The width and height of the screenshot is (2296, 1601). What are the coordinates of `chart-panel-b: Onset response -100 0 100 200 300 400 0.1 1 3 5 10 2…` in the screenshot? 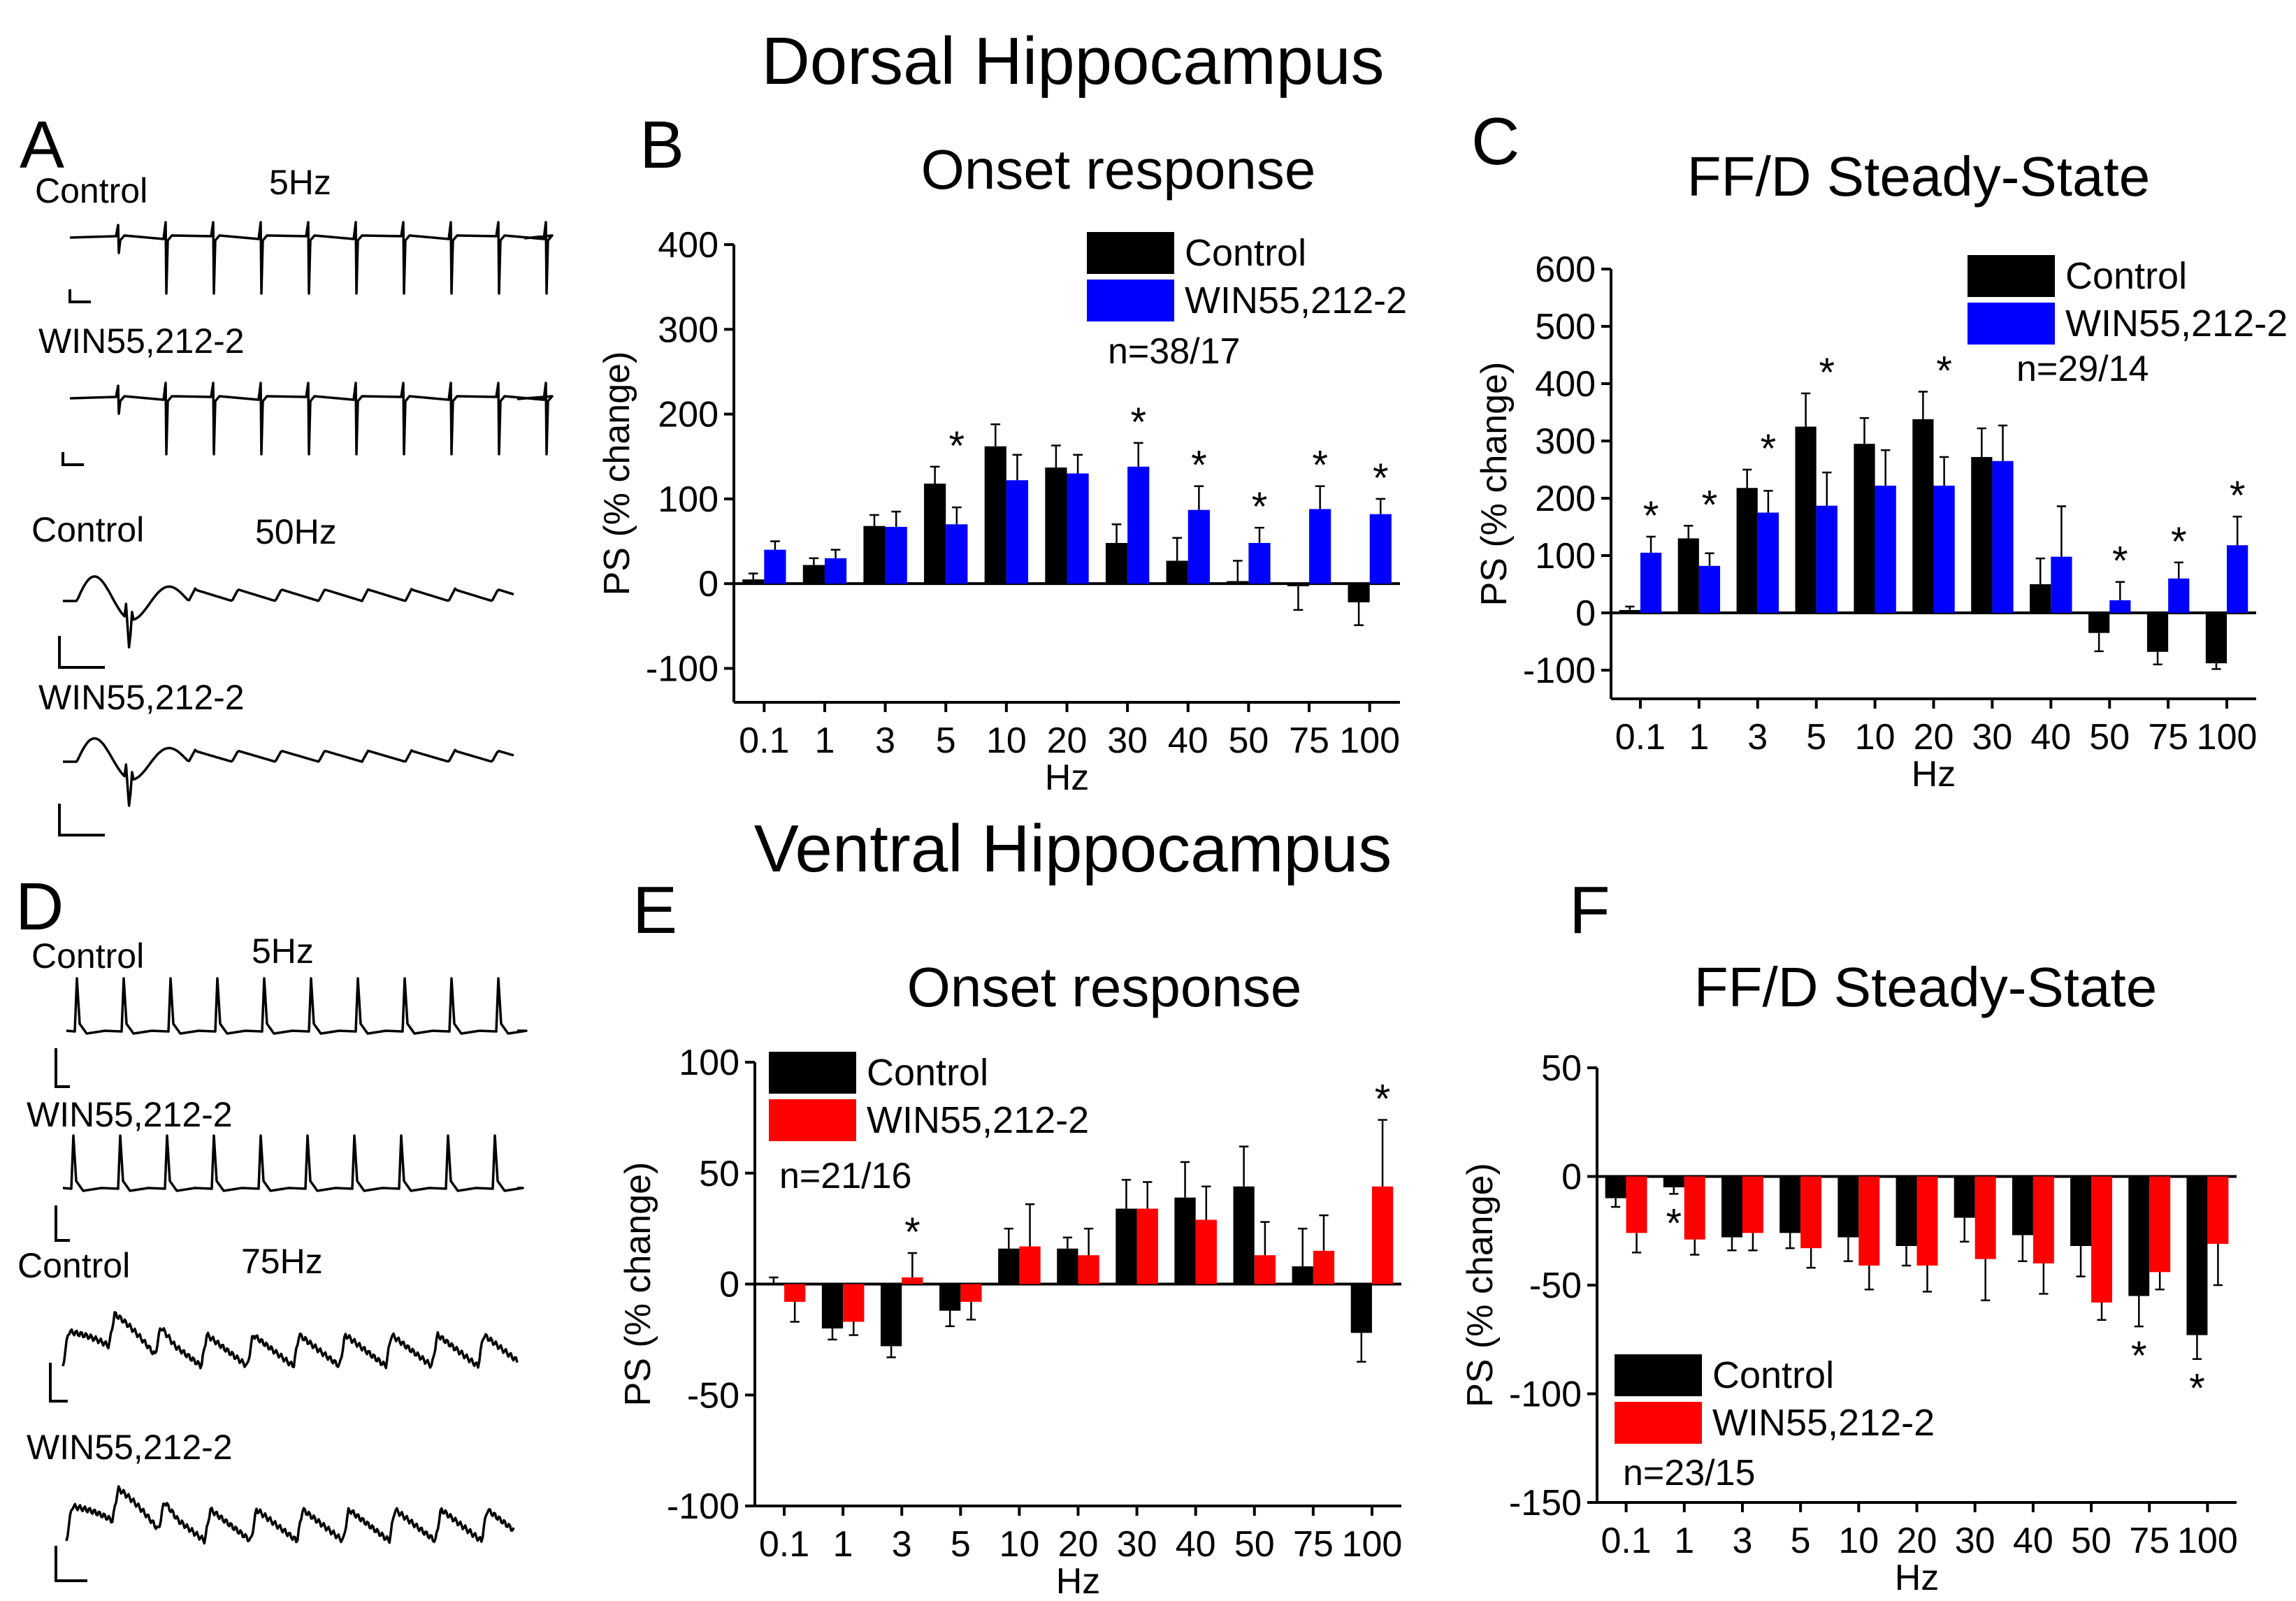 It's located at (1002, 468).